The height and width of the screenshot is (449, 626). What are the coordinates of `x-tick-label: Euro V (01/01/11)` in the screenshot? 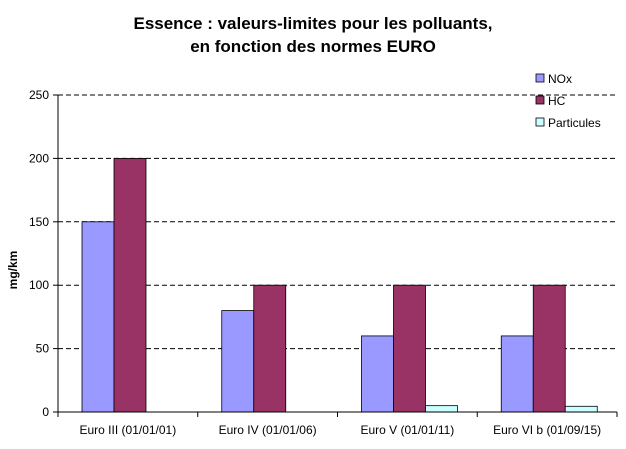 It's located at (407, 430).